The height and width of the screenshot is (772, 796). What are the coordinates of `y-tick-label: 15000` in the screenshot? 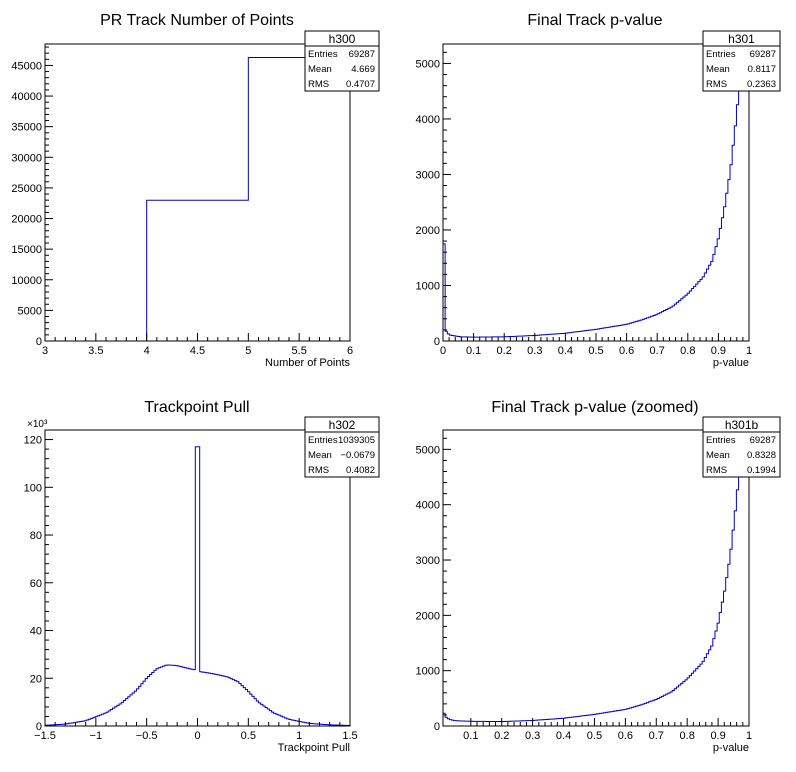 It's located at (26, 250).